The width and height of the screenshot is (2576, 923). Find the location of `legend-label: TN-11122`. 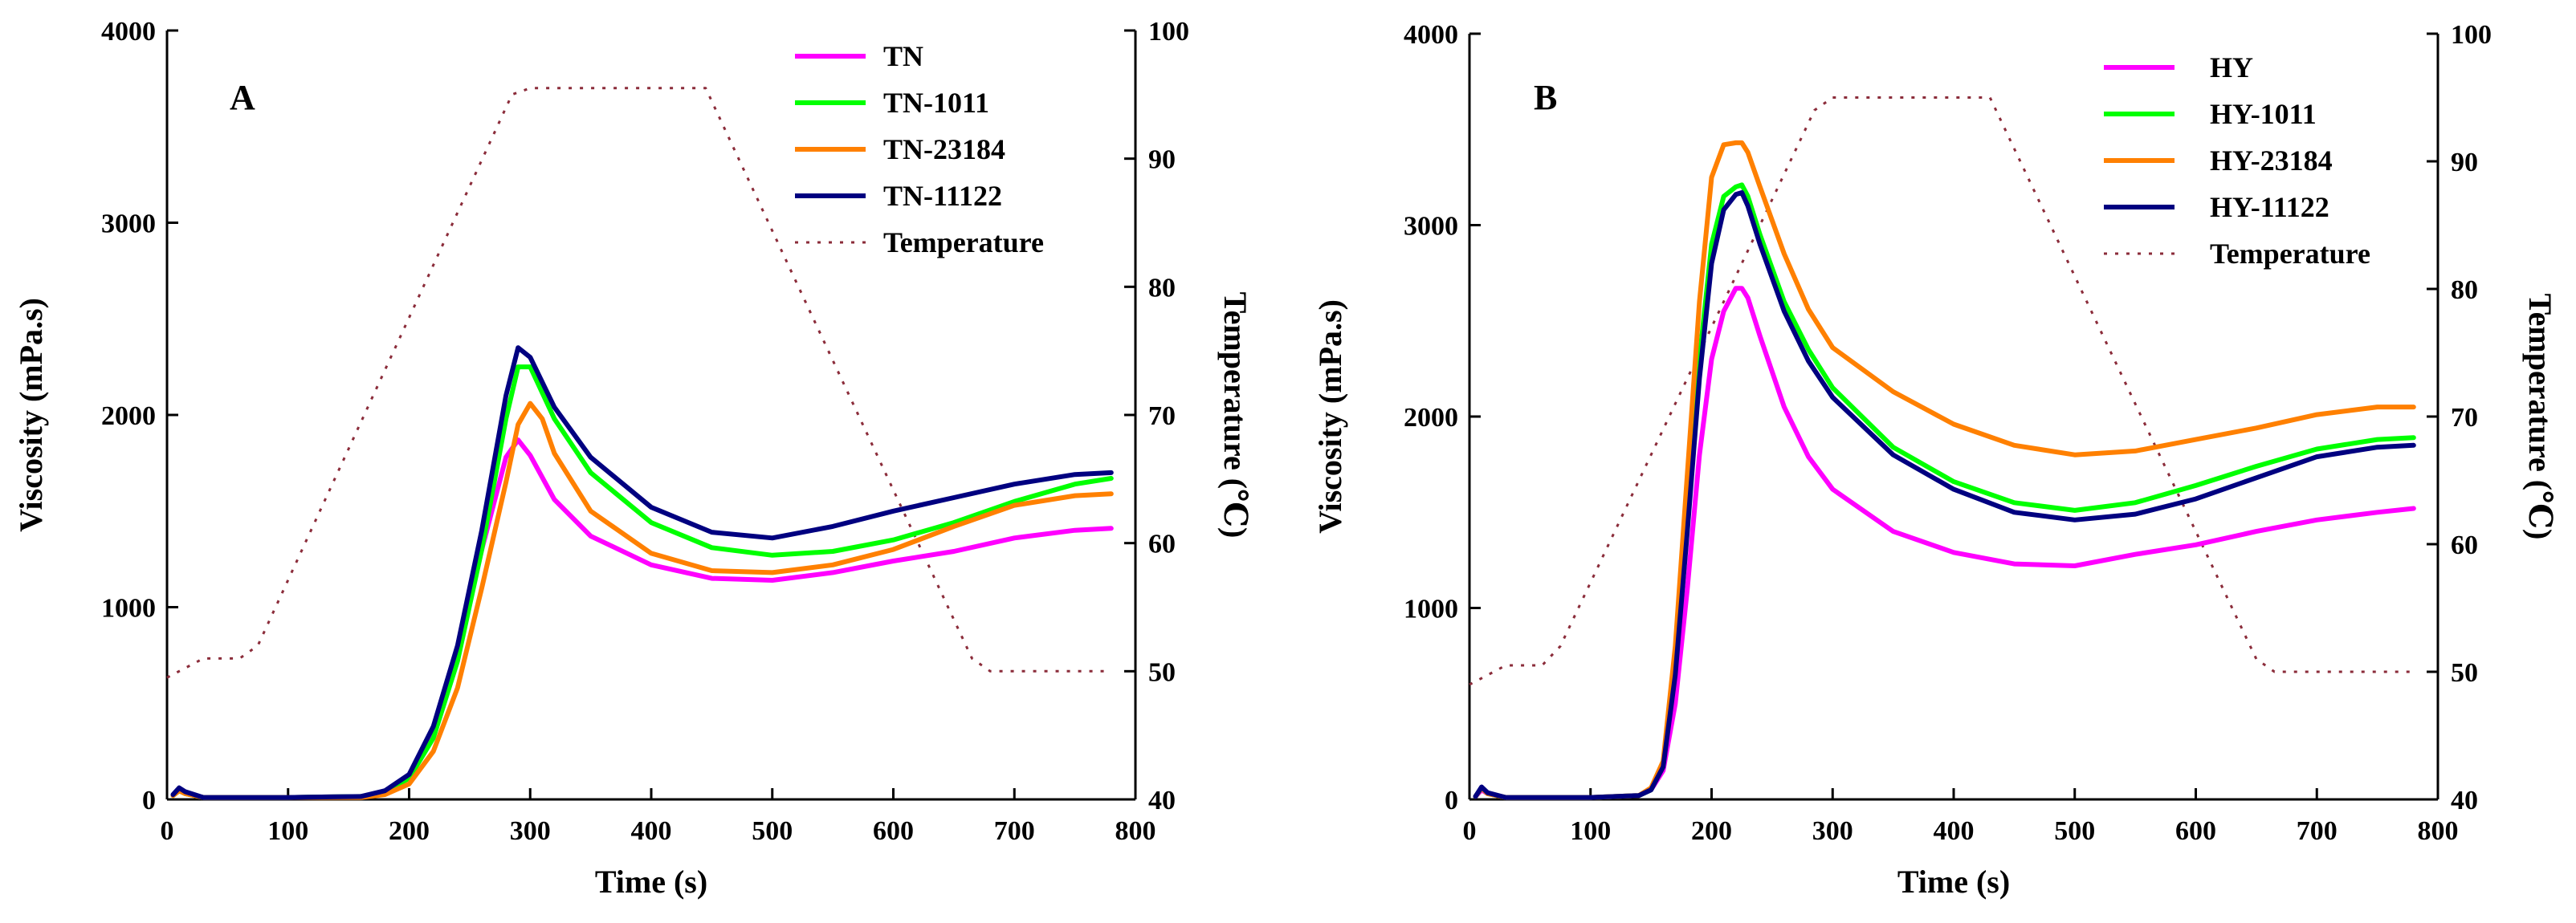

legend-label: TN-11122 is located at coordinates (942, 196).